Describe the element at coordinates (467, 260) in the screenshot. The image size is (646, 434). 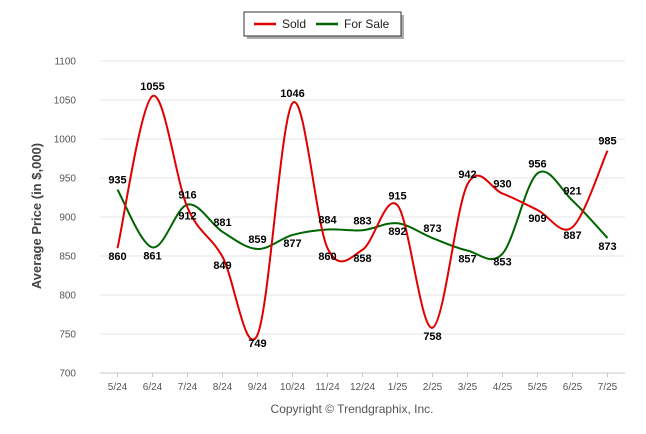
I see `data-label-for-sale: 857` at that location.